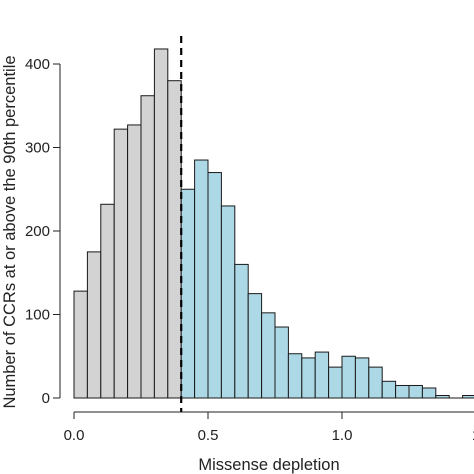  I want to click on x-tick-label: 0.5, so click(208, 435).